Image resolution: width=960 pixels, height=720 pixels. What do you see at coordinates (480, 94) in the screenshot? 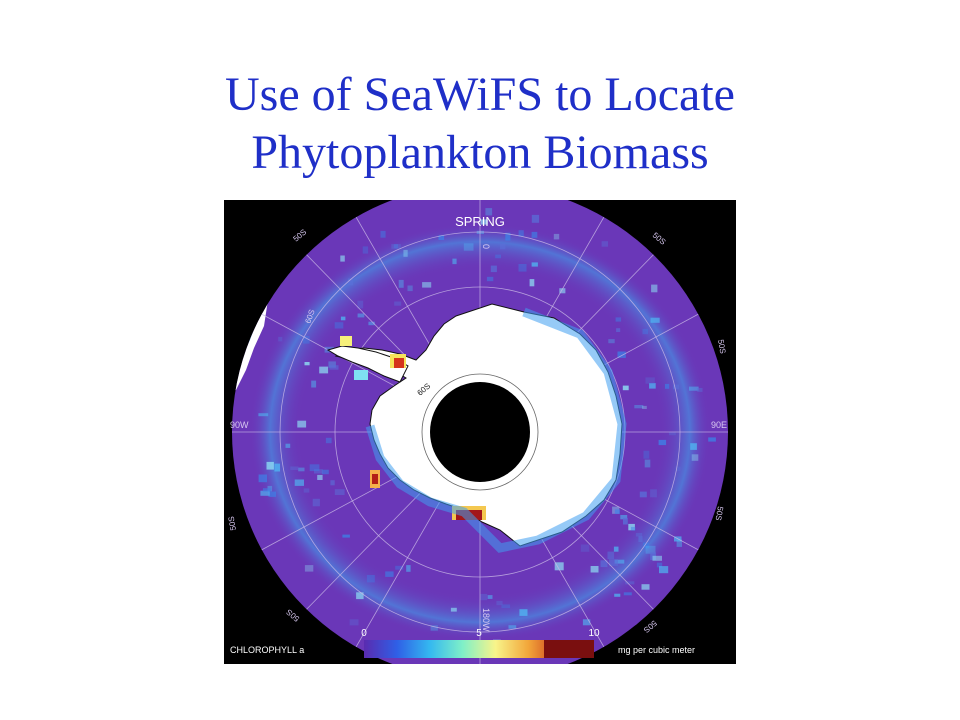
I see `slide-title-line-1: Use of SeaWiFS to Locate` at bounding box center [480, 94].